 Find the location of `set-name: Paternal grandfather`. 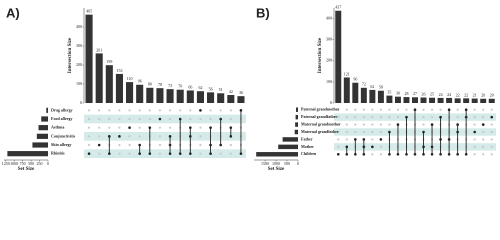

set-name: Paternal grandfather is located at coordinates (319, 116).